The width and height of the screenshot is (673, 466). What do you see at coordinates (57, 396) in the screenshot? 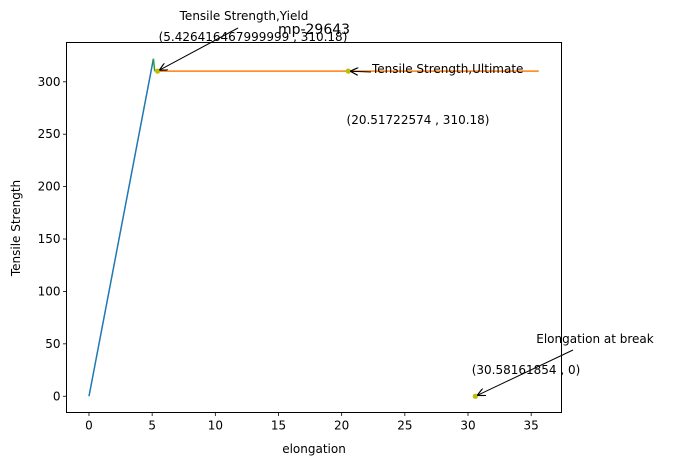
I see `y-tick-label-0: 0` at bounding box center [57, 396].